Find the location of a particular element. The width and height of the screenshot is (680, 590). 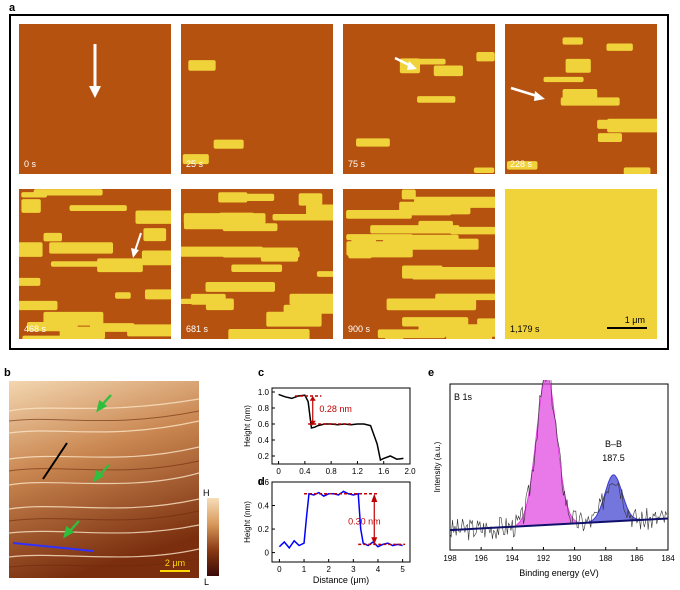

peak-position-label: 187.5 is located at coordinates (613, 458).